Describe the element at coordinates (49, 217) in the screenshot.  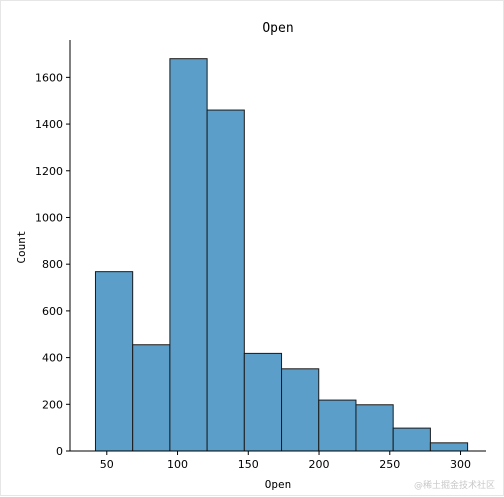
I see `y-tick-label: 1000` at that location.